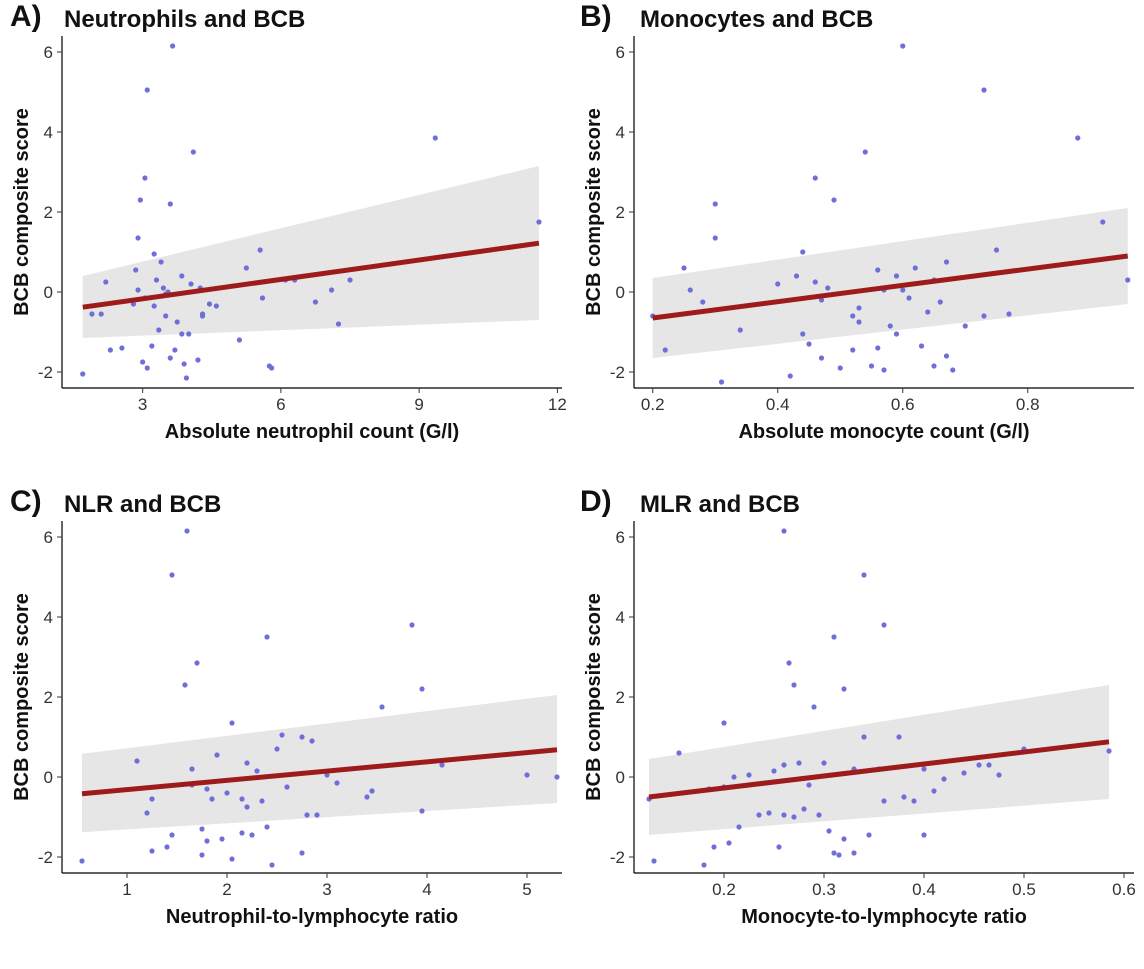 This screenshot has width=1144, height=969. Describe the element at coordinates (280, 404) in the screenshot. I see `x-tick-label: 6` at that location.